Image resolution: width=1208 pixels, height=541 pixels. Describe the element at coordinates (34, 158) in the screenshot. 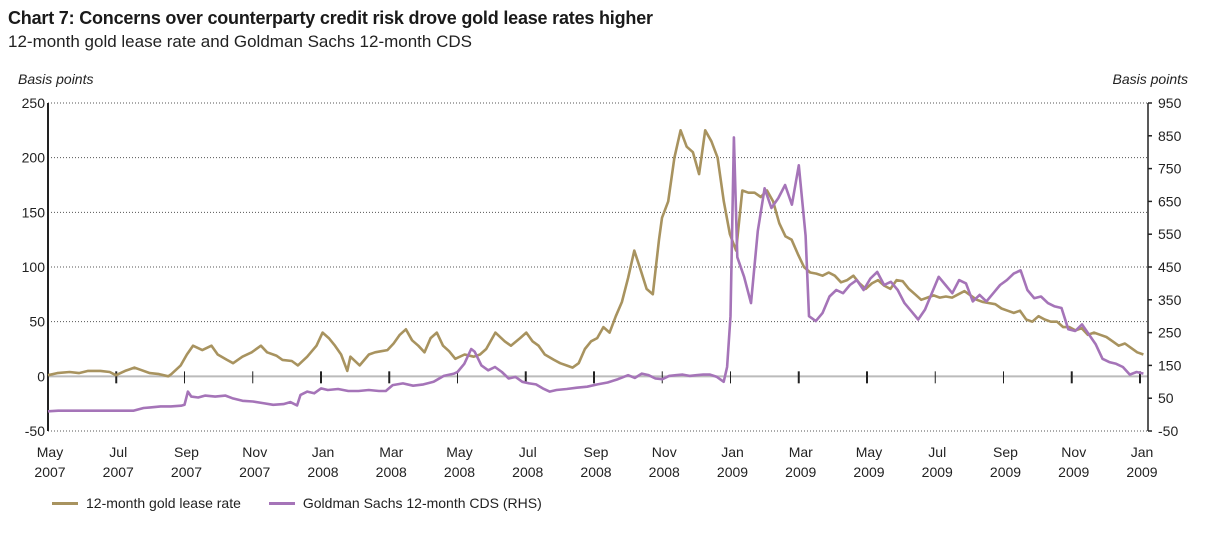

I see `left-axis-tick-label: 200` at that location.